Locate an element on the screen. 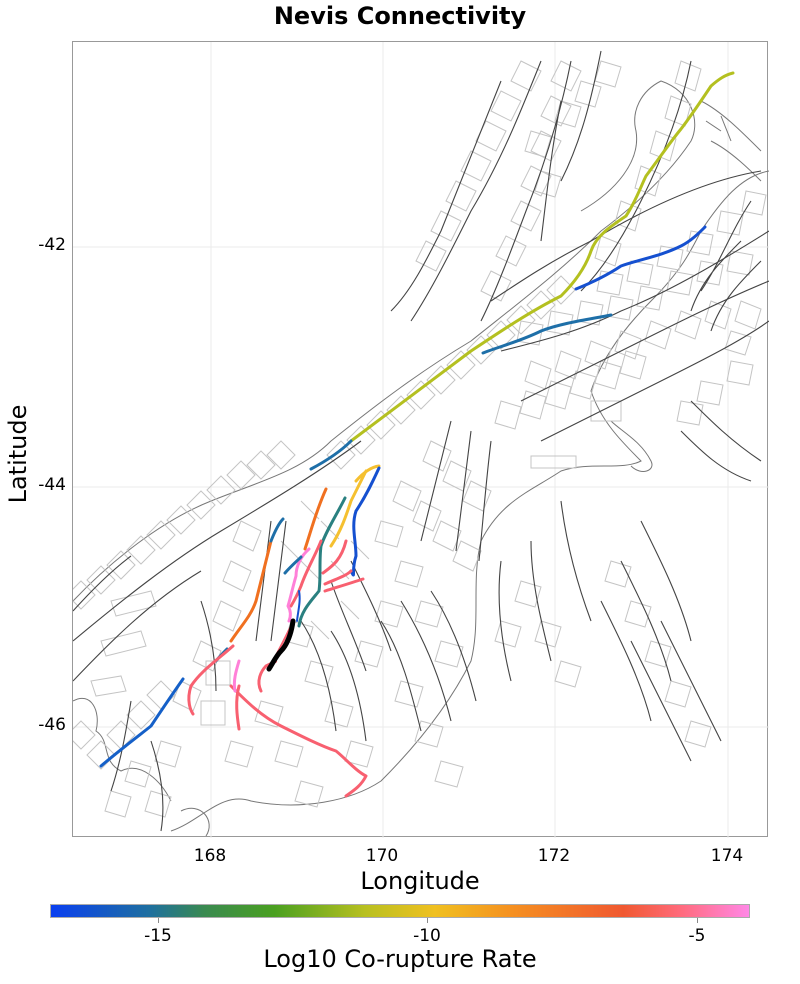 Image resolution: width=800 pixels, height=984 pixels. y-tick-label: -46 is located at coordinates (52, 725).